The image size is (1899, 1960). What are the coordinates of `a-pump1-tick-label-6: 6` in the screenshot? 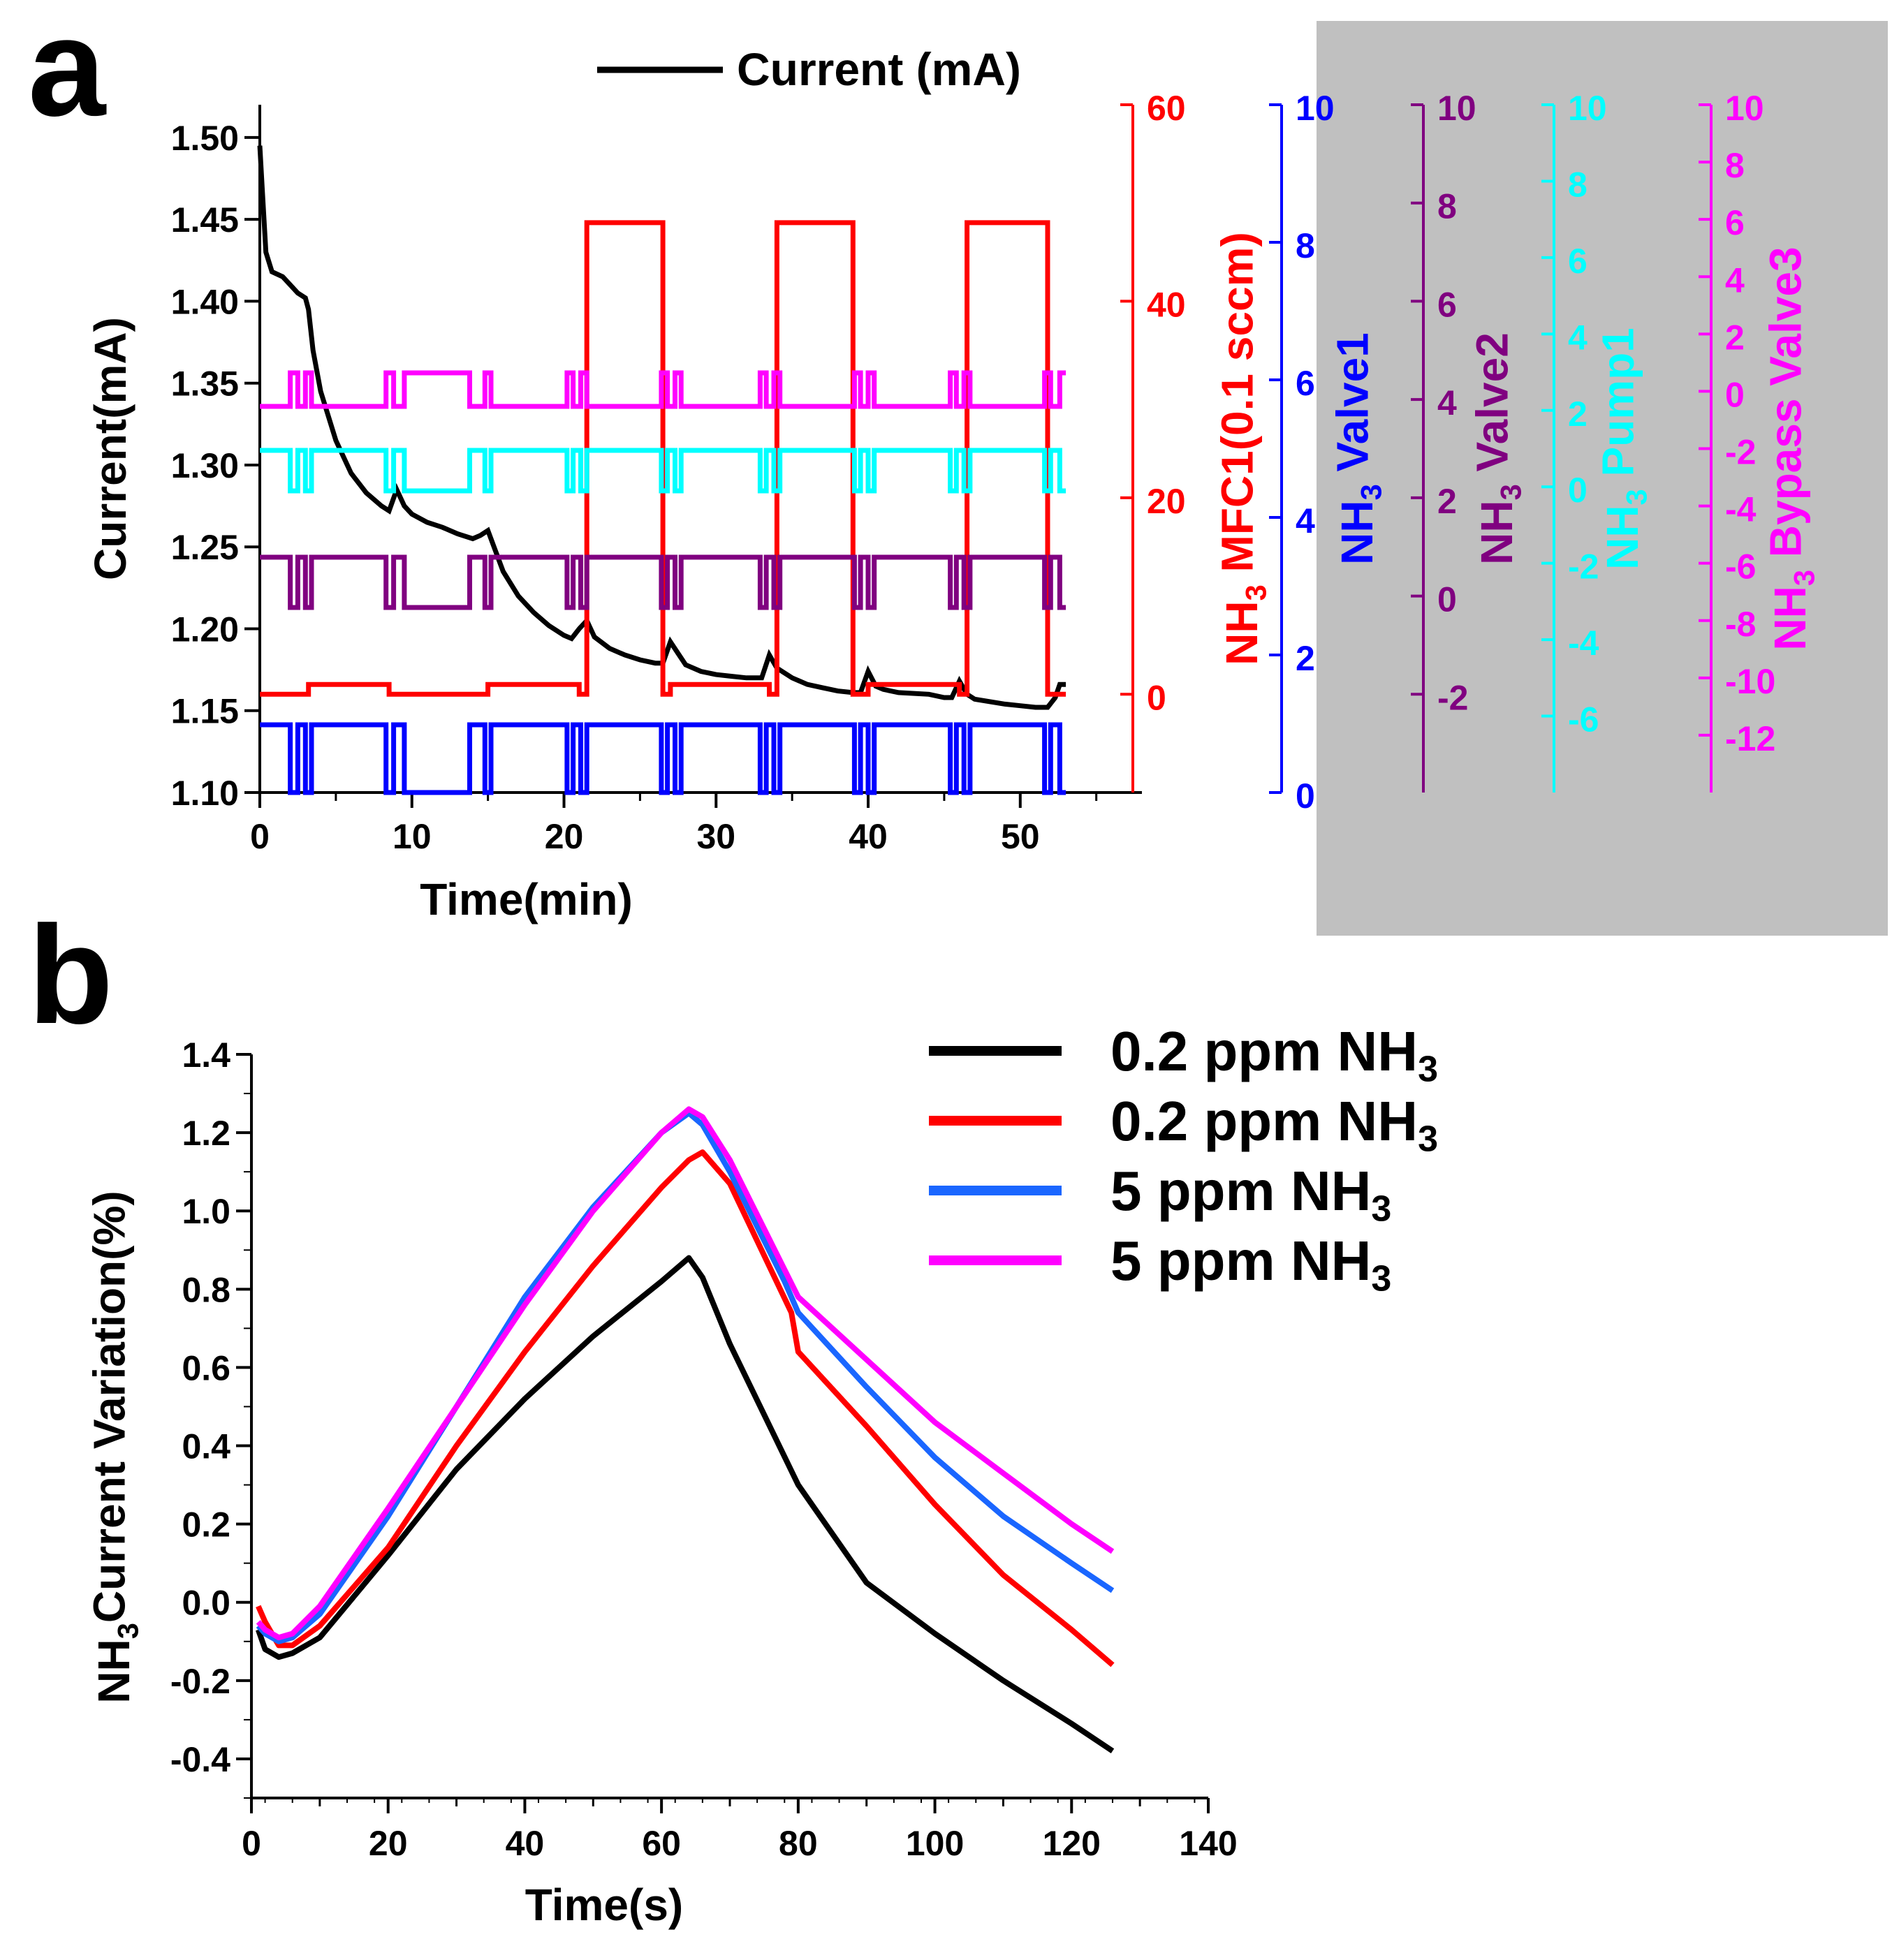 It's located at (1578, 261).